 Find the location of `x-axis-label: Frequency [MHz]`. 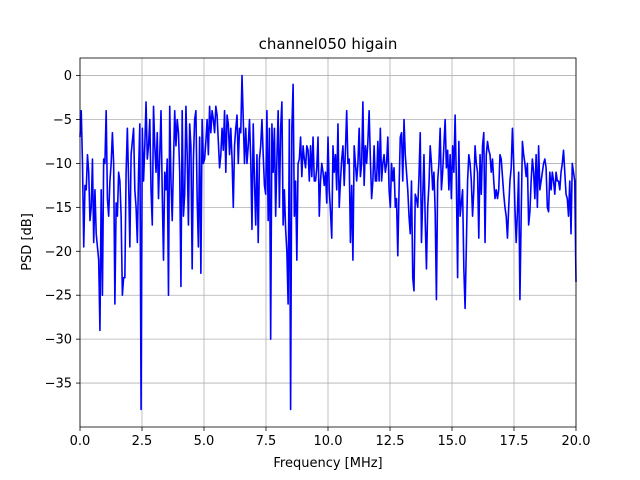

x-axis-label: Frequency [MHz] is located at coordinates (327, 463).